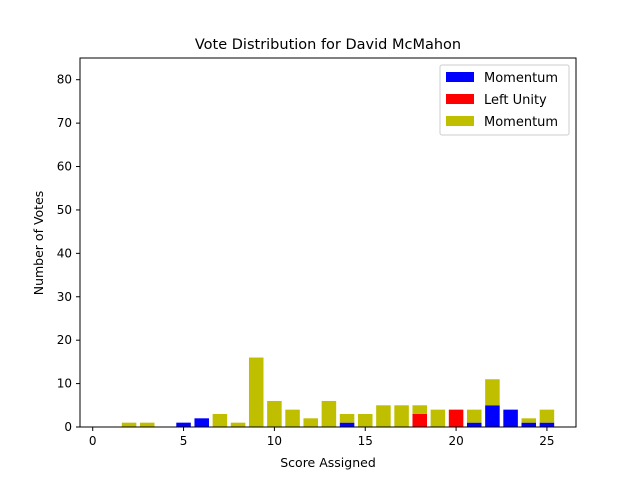 Image resolution: width=640 pixels, height=480 pixels. I want to click on bars-layer, so click(338, 392).